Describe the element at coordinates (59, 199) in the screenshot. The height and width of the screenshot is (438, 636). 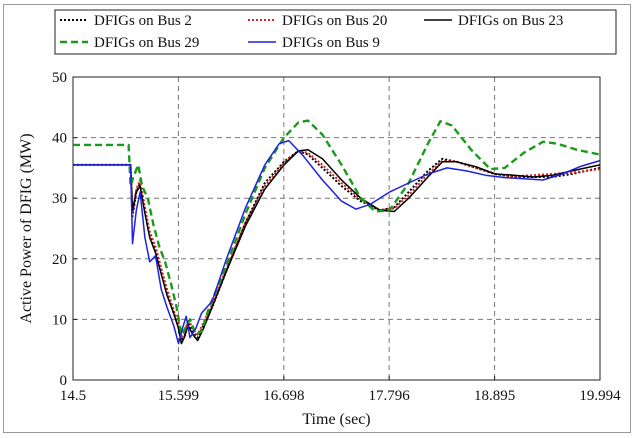
I see `y-tick-label: 30` at that location.